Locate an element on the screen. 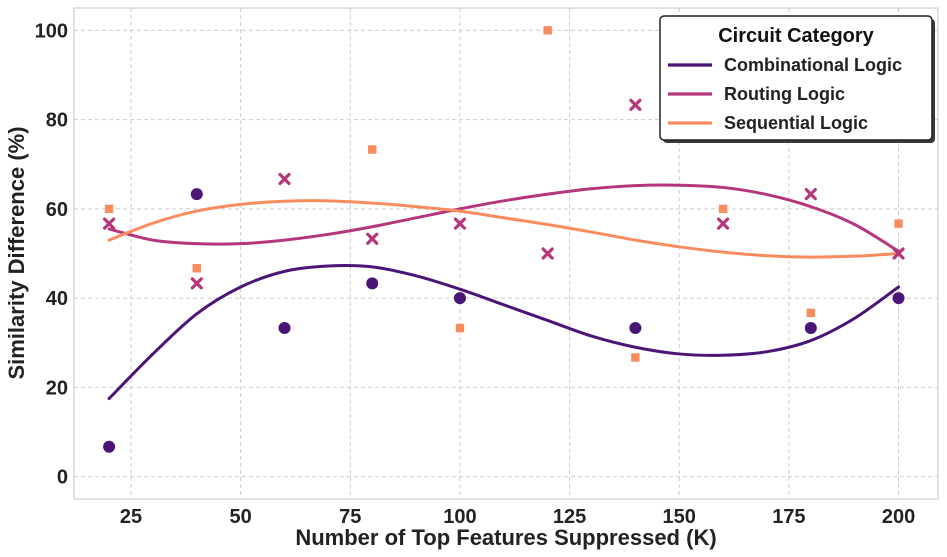 Image resolution: width=947 pixels, height=557 pixels. x-tick-label: 175 is located at coordinates (788, 517).